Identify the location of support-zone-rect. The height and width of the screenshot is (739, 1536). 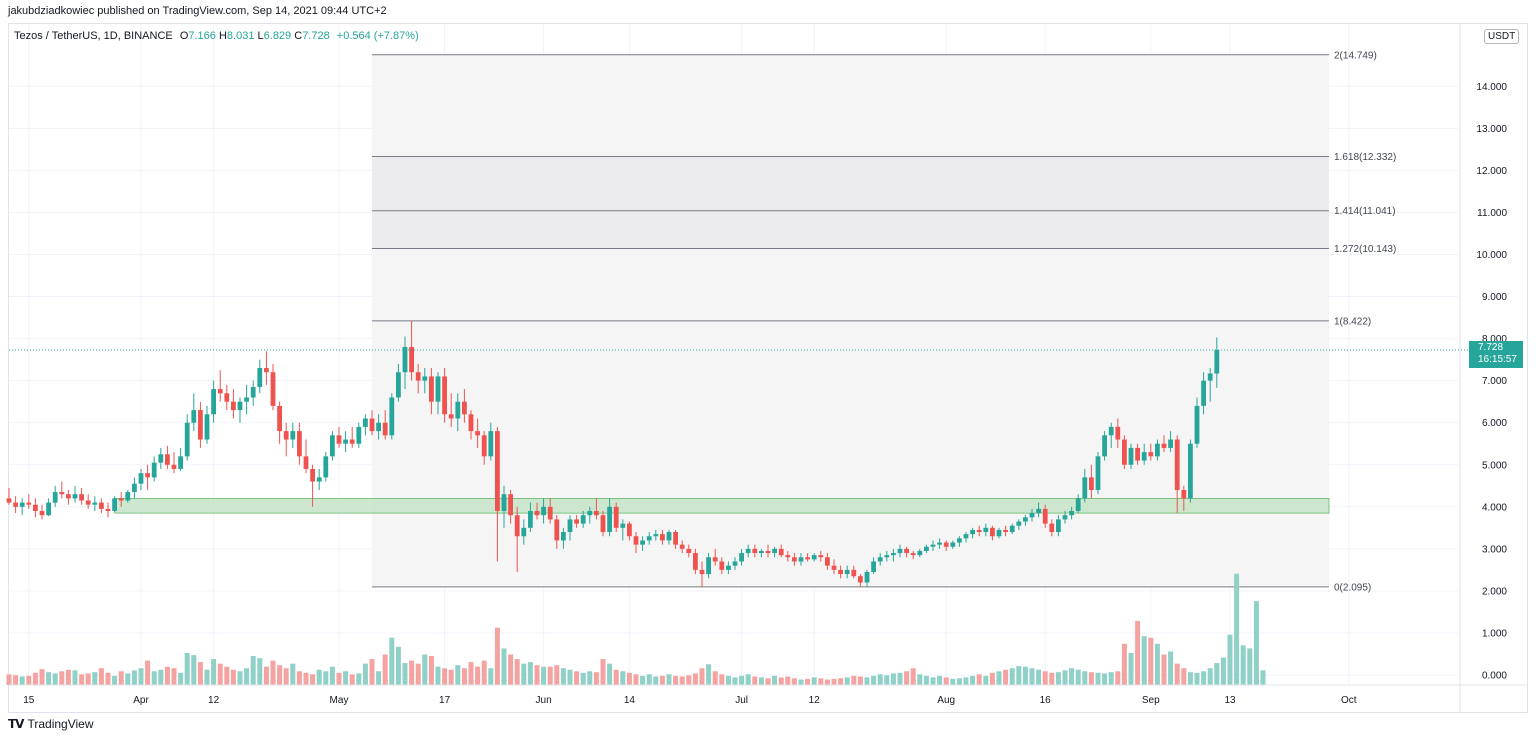
(722, 505).